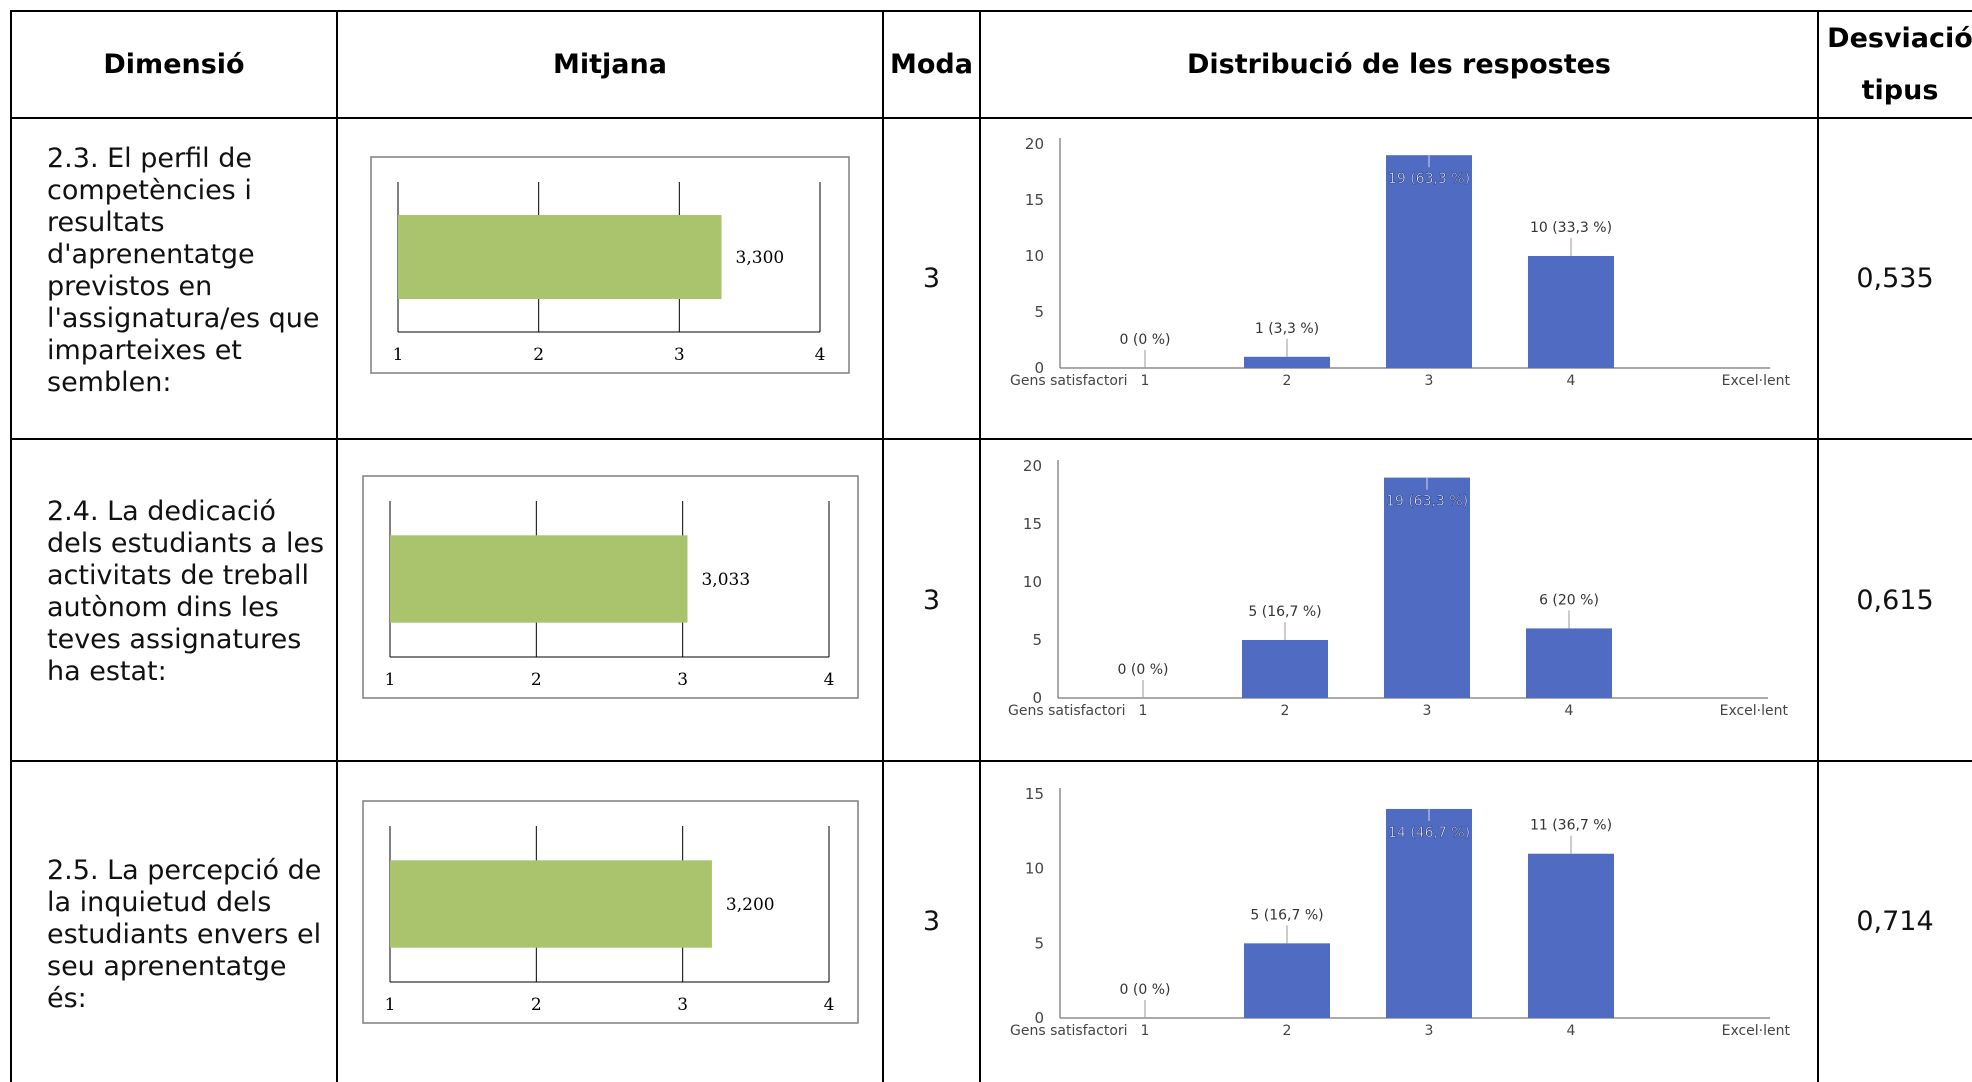  I want to click on row-3-std: 0,714, so click(1895, 921).